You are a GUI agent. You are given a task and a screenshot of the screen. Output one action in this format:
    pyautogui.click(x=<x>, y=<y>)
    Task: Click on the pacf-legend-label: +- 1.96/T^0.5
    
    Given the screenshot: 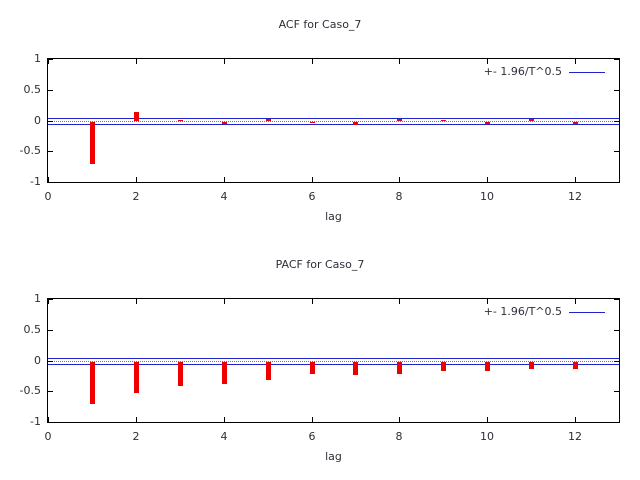 What is the action you would take?
    pyautogui.click(x=522, y=311)
    